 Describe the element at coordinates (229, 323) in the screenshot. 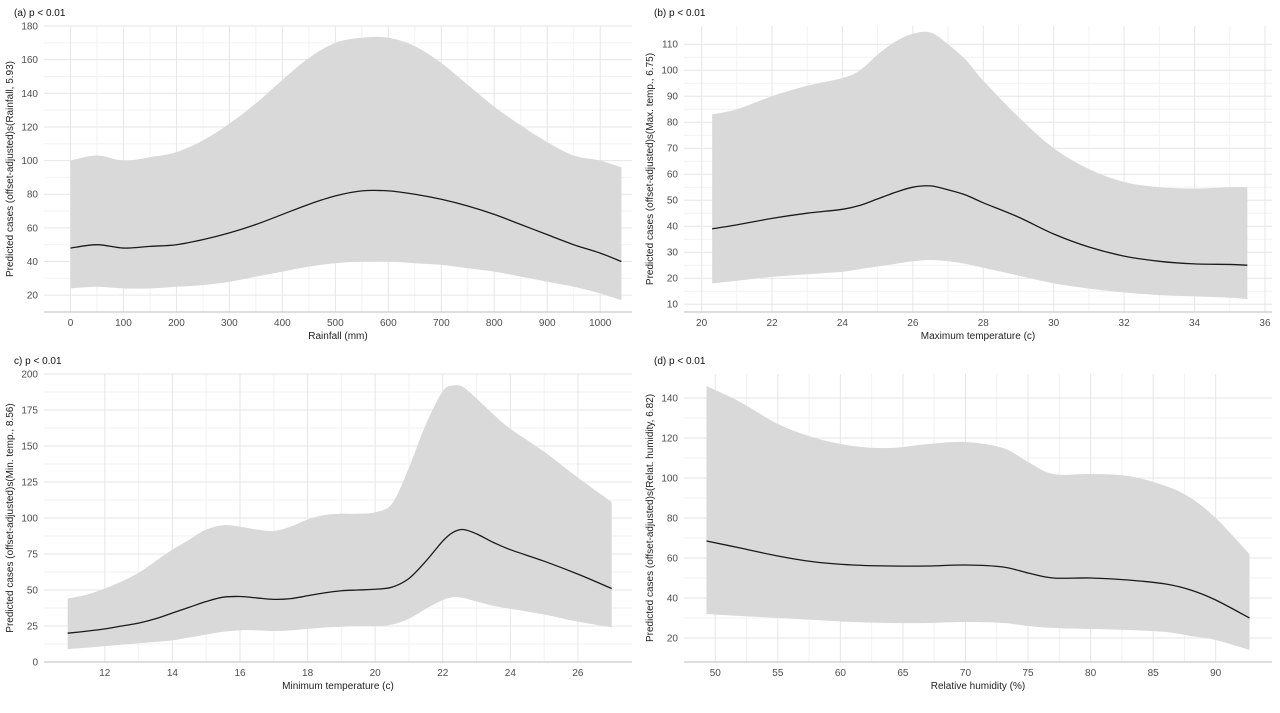

I see `x-tick-label: 300` at that location.